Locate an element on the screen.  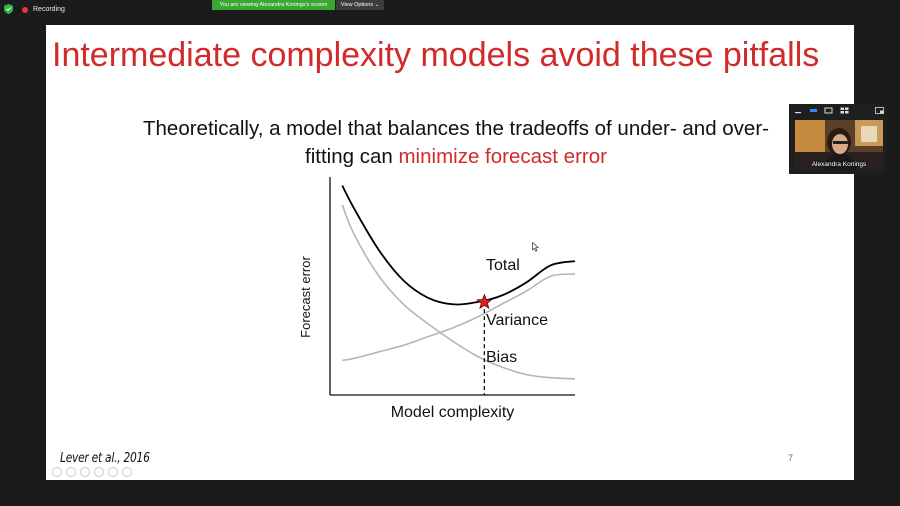
meeting-bottom-bar is located at coordinates (450, 493).